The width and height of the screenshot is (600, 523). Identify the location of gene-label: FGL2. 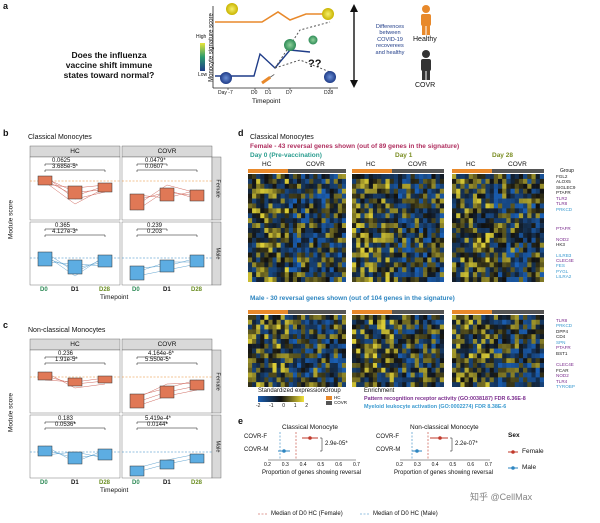
(562, 176).